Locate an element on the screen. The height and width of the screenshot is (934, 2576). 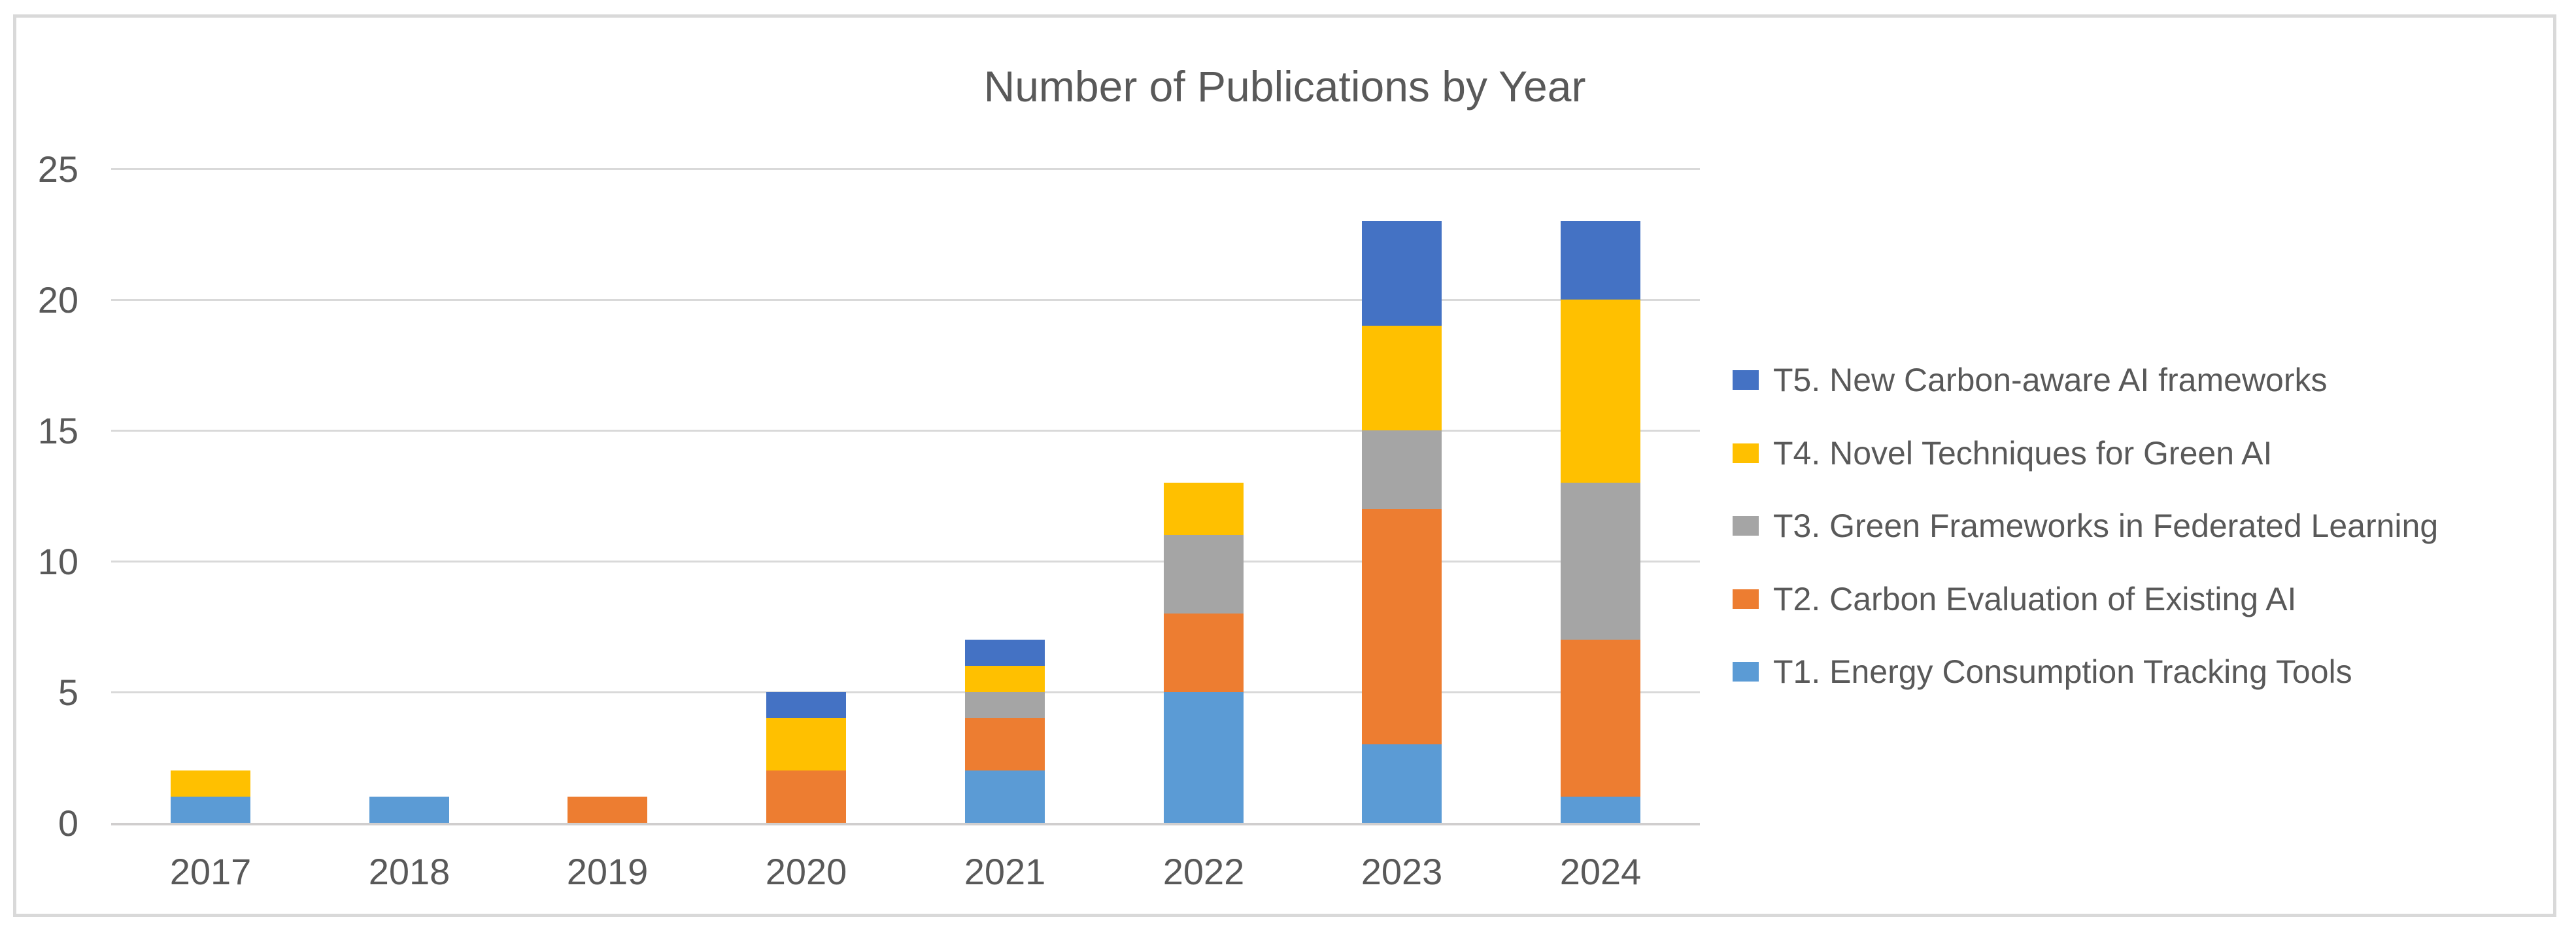
legend-item-t4: T4. Novel Techniques for Green AI is located at coordinates (2002, 453).